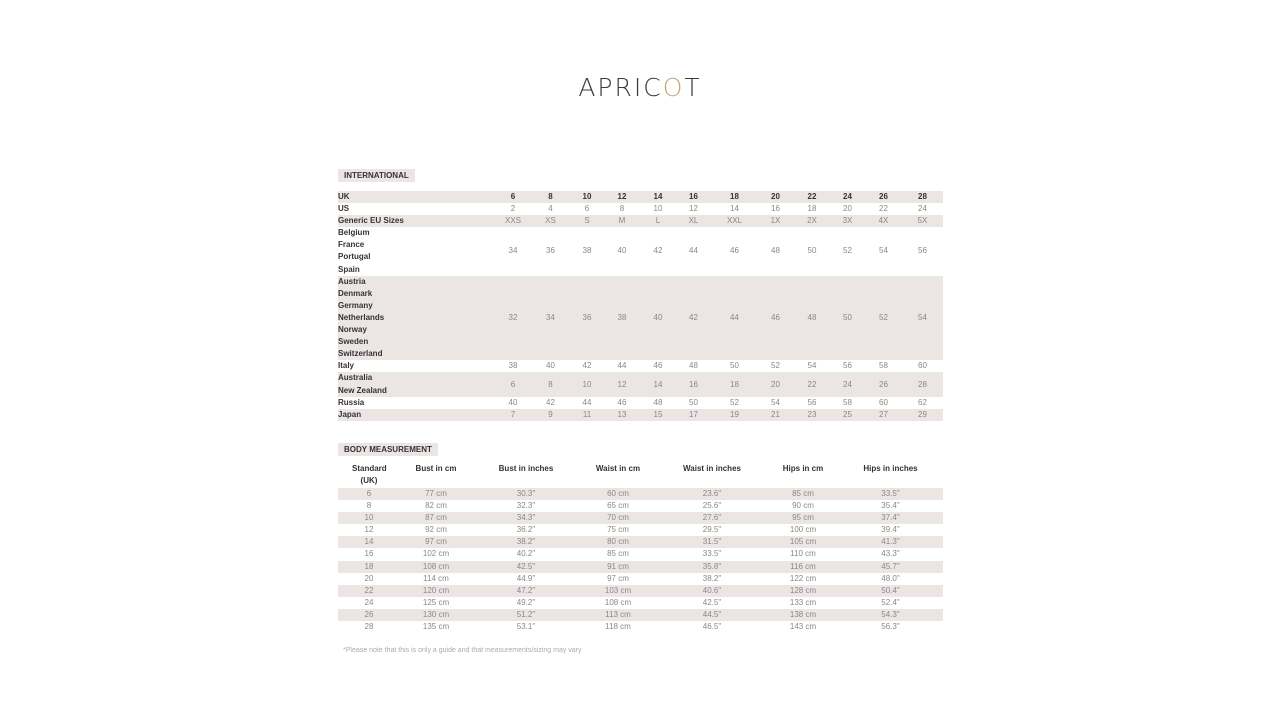  I want to click on size-value: 34, so click(513, 251).